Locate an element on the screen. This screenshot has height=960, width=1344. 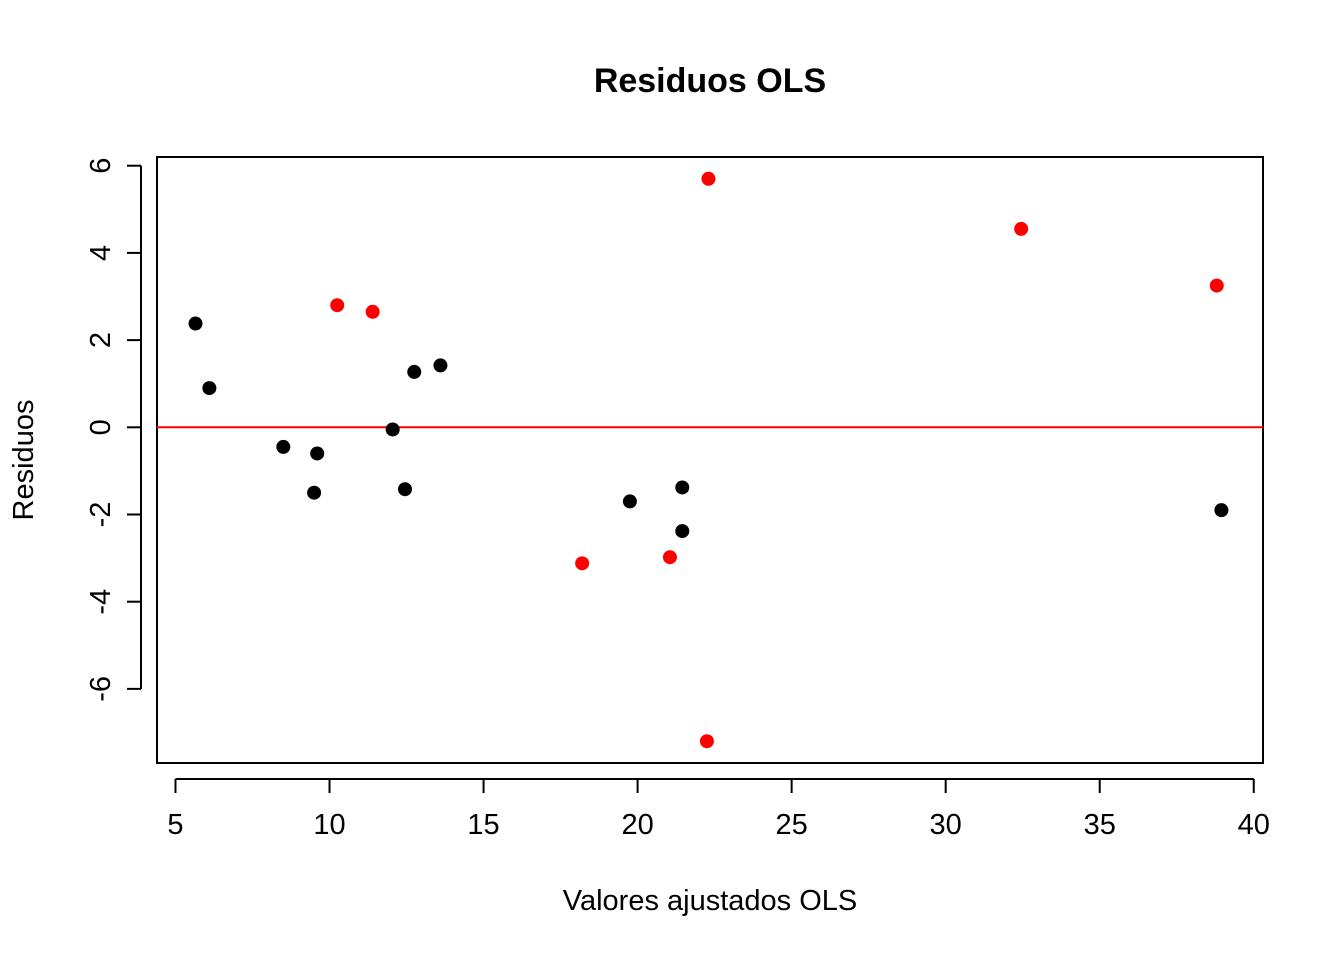
x-tick-label: 20 is located at coordinates (637, 825).